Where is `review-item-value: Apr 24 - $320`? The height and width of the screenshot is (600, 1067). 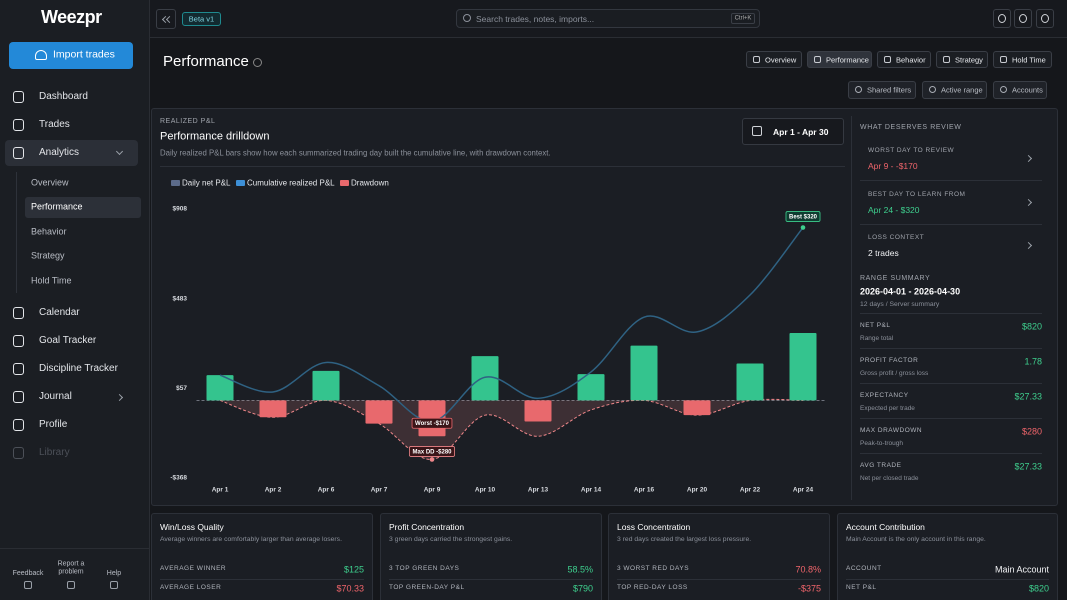
review-item-value: Apr 24 - $320 is located at coordinates (894, 209).